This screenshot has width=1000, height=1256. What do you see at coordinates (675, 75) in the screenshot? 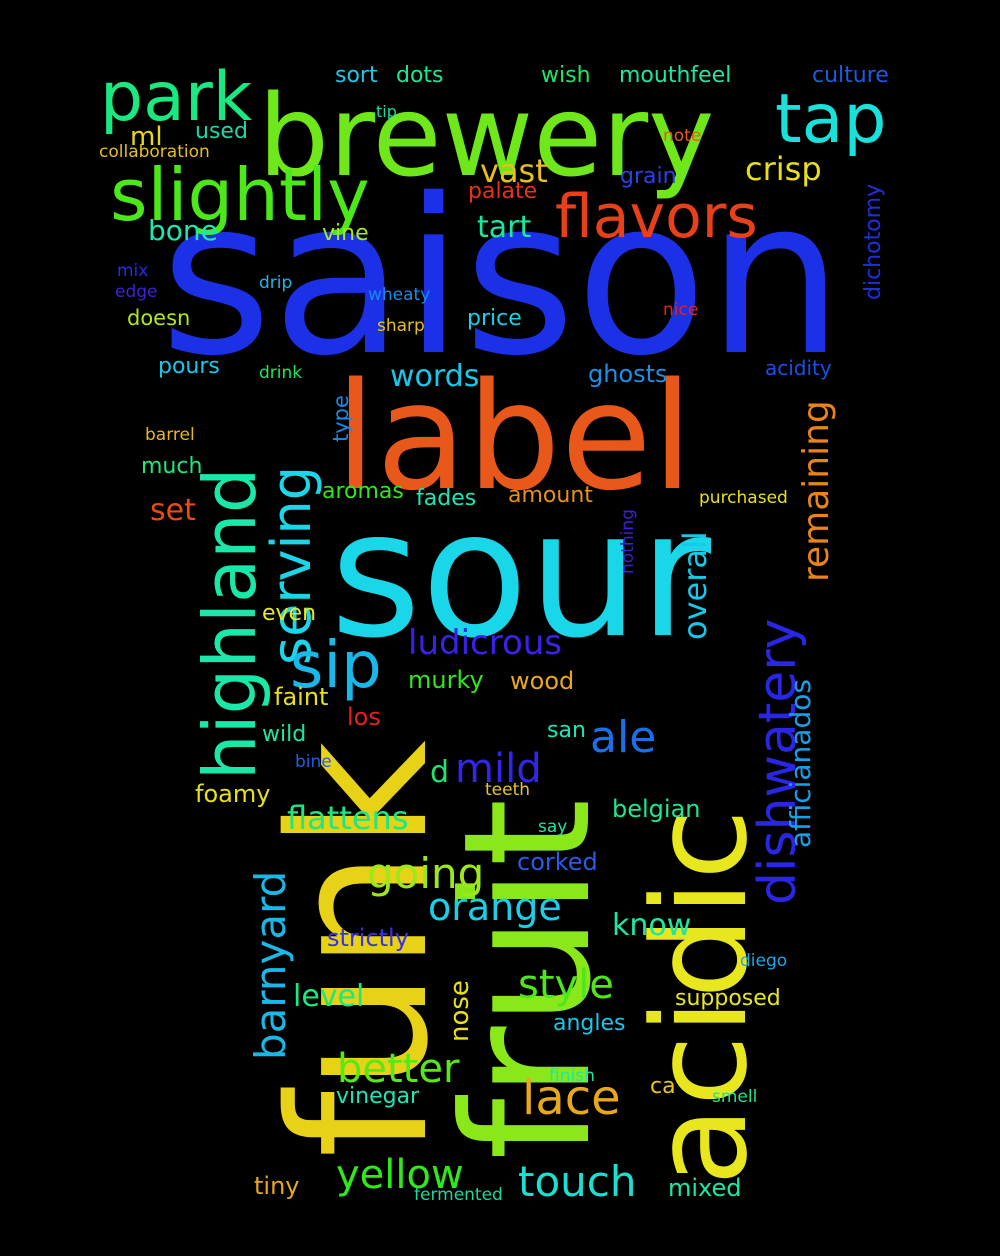
I see `cloud-word: mouthfeel` at bounding box center [675, 75].